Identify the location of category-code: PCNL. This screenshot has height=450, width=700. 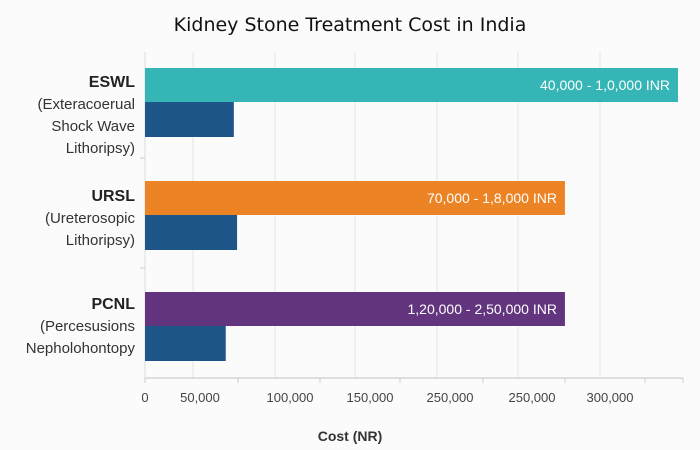
(113, 304).